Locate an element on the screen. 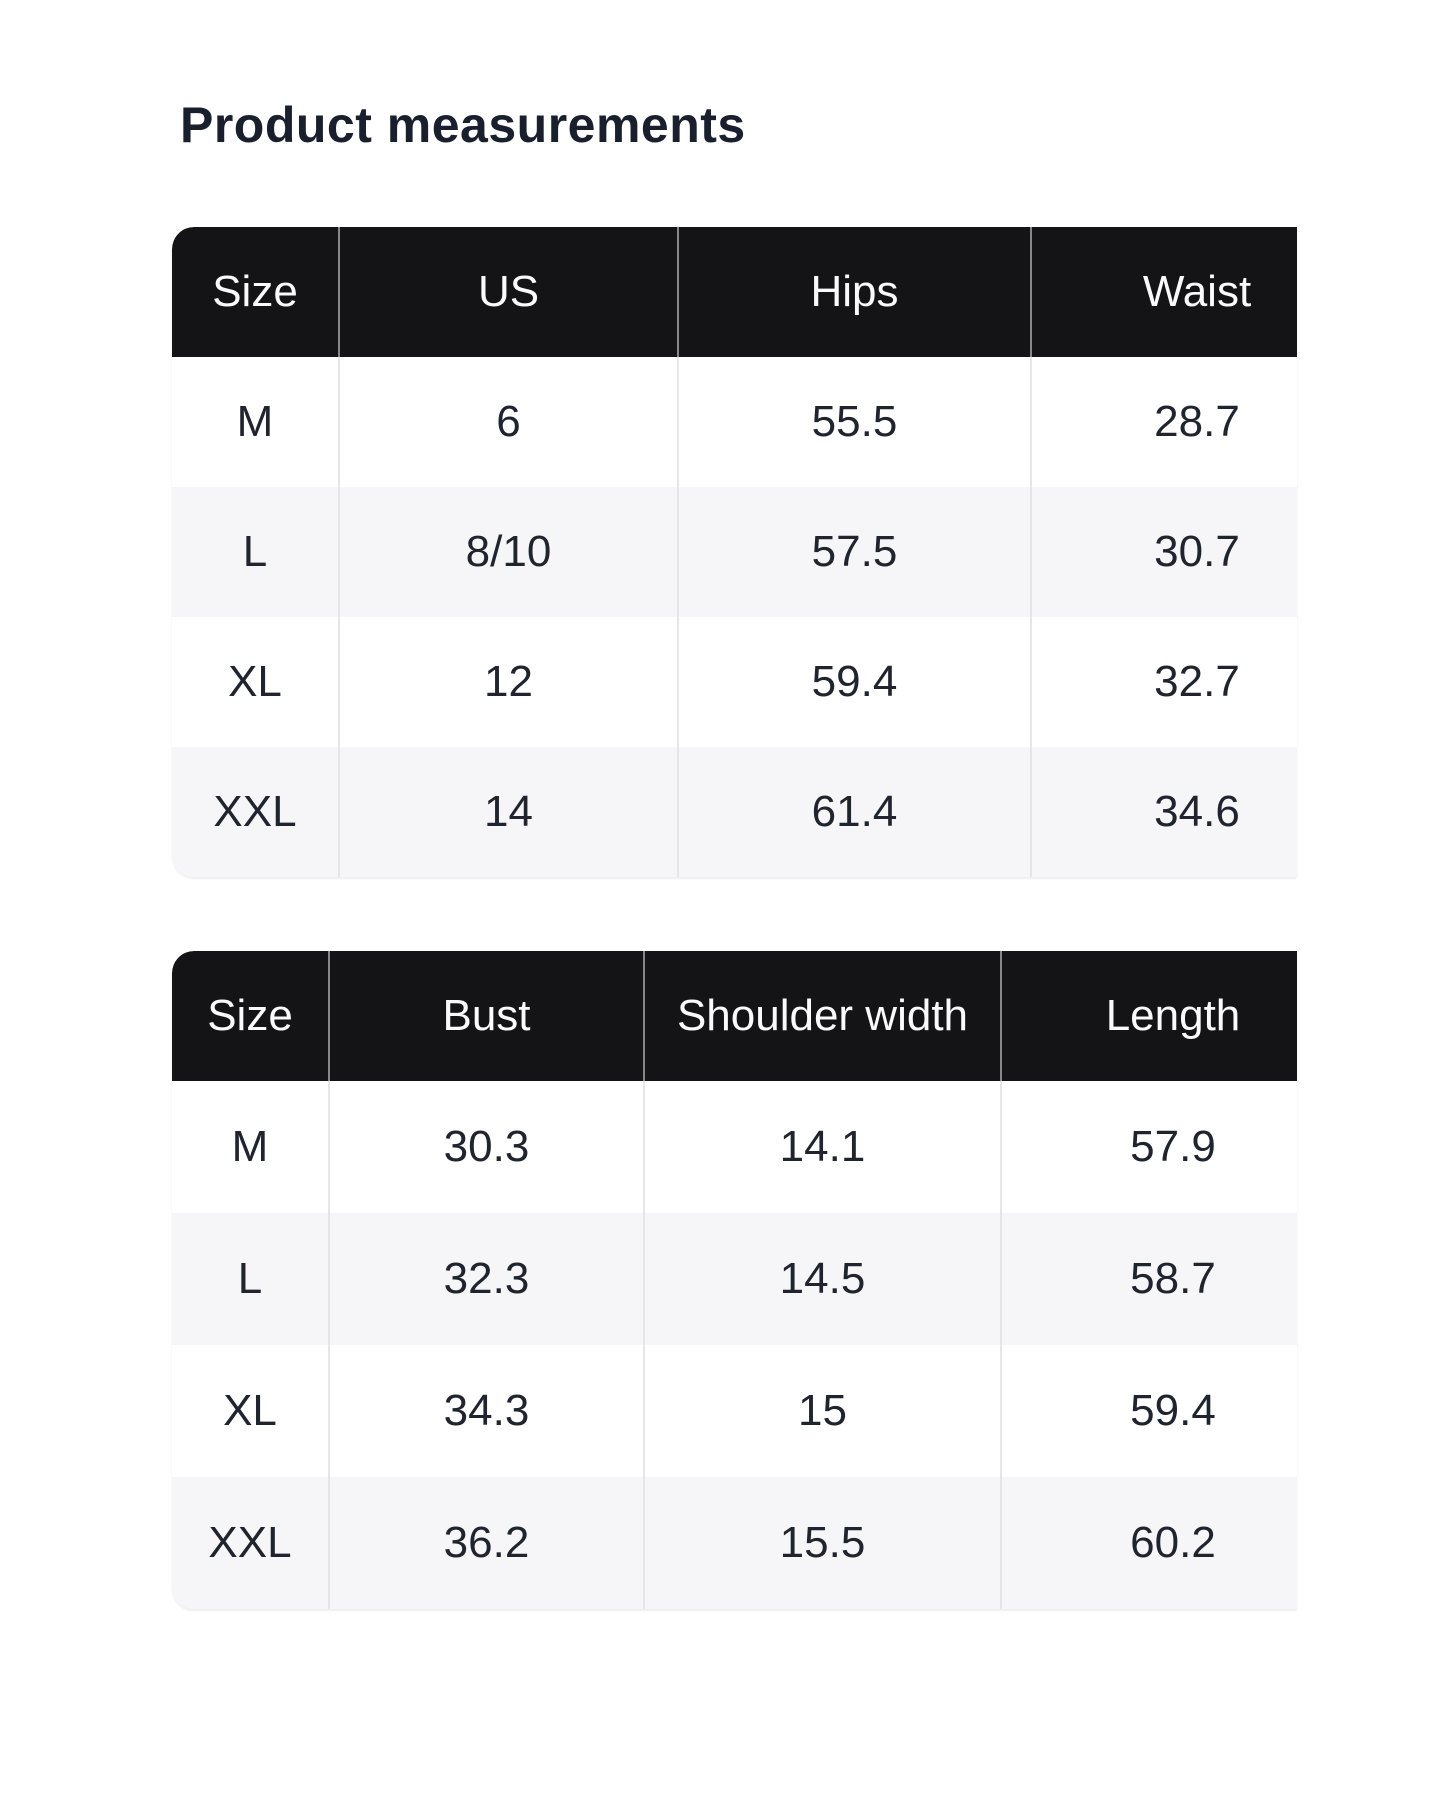 The image size is (1445, 1806). table-header-row: Size Bust Shoulder width Length is located at coordinates (734, 1016).